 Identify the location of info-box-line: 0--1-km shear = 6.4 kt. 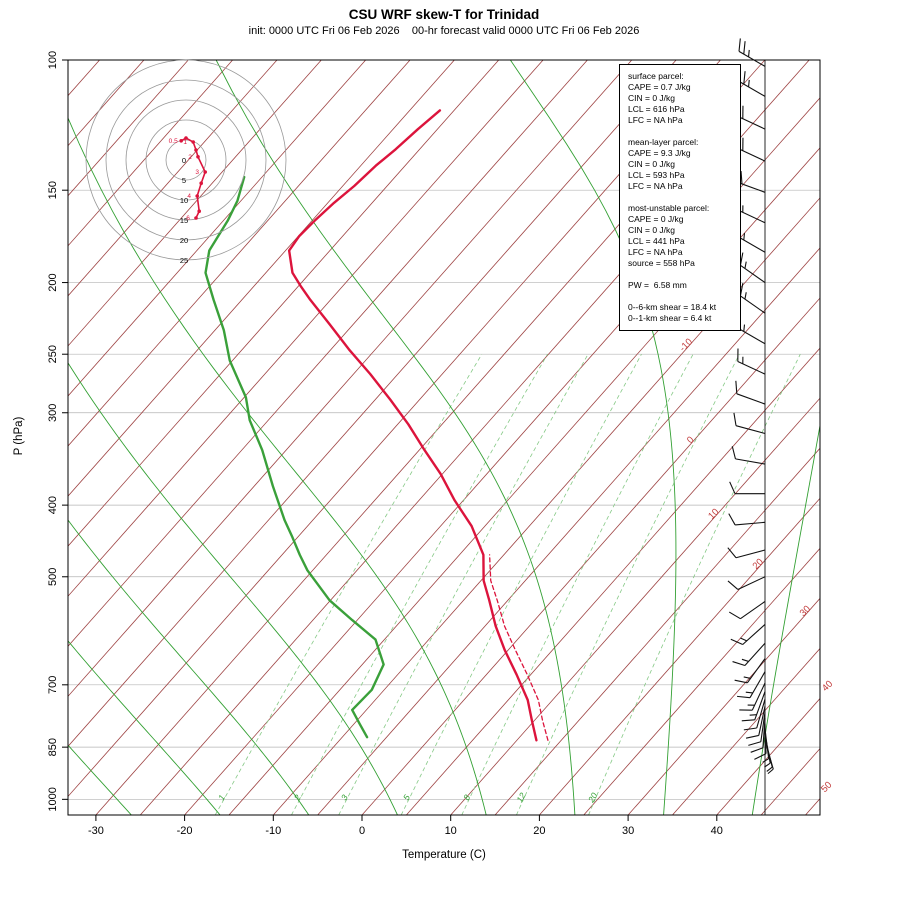
(670, 318).